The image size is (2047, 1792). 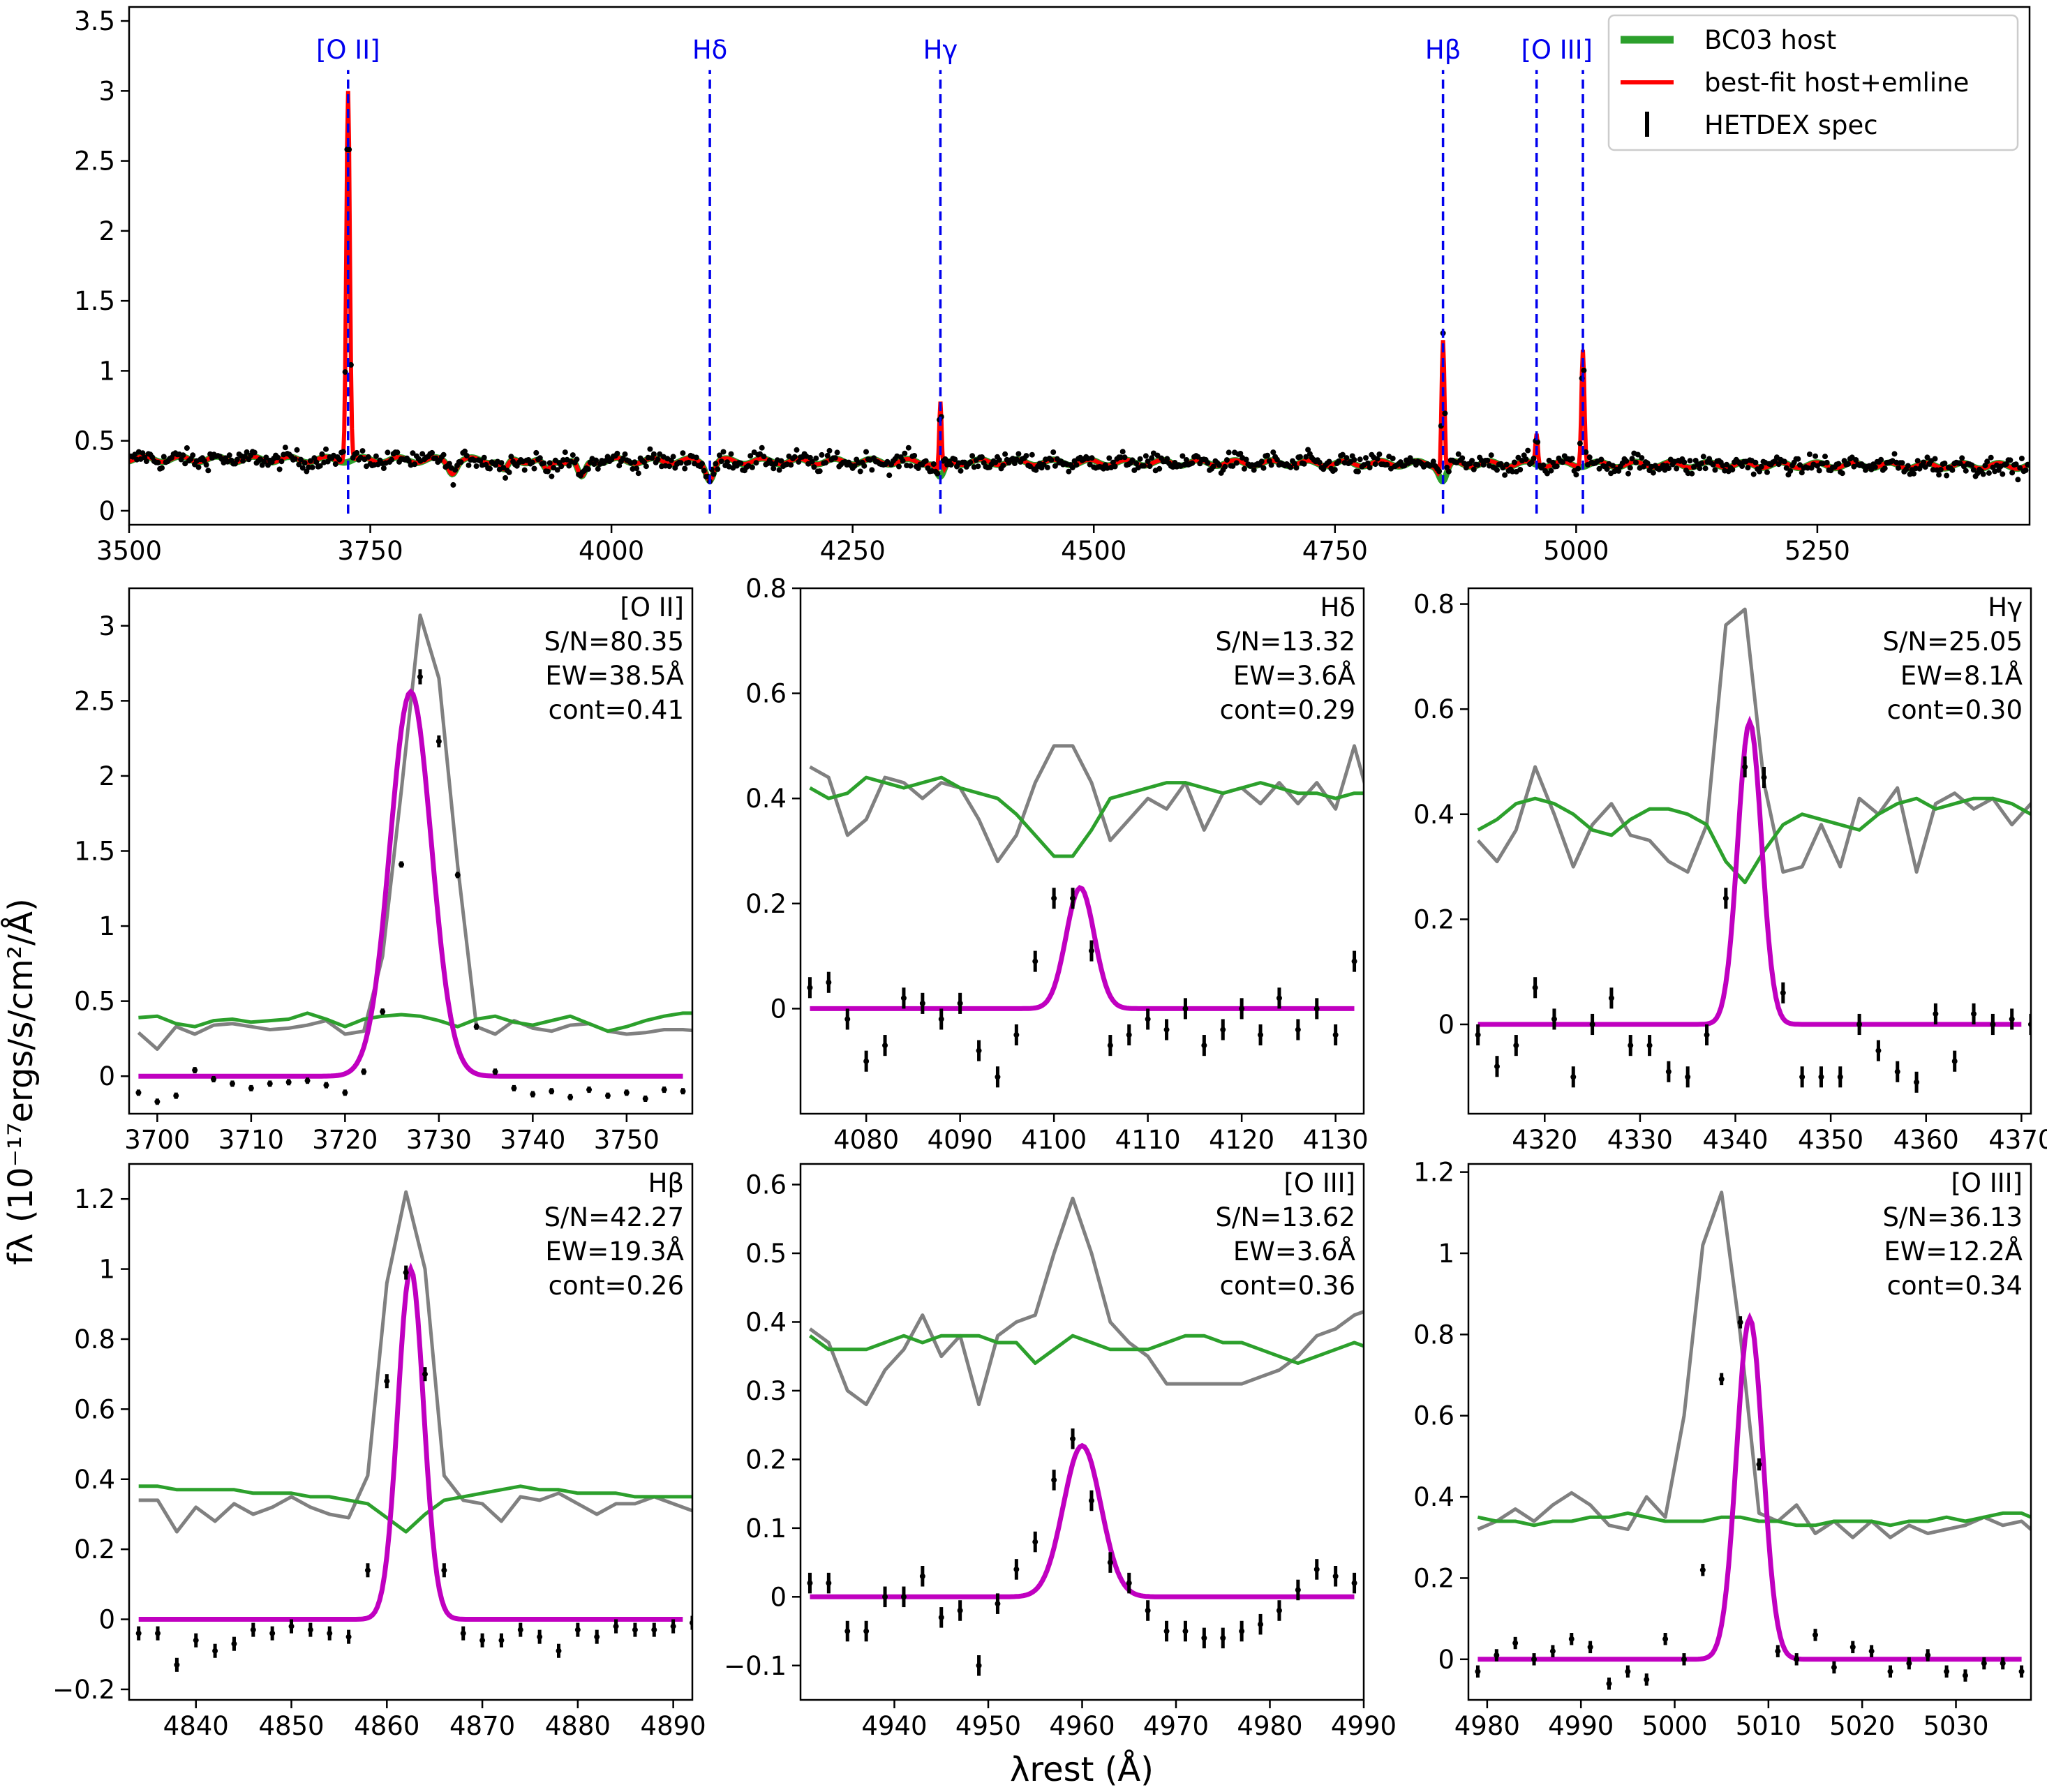 I want to click on y-tick-label: 1.2, so click(x=95, y=1199).